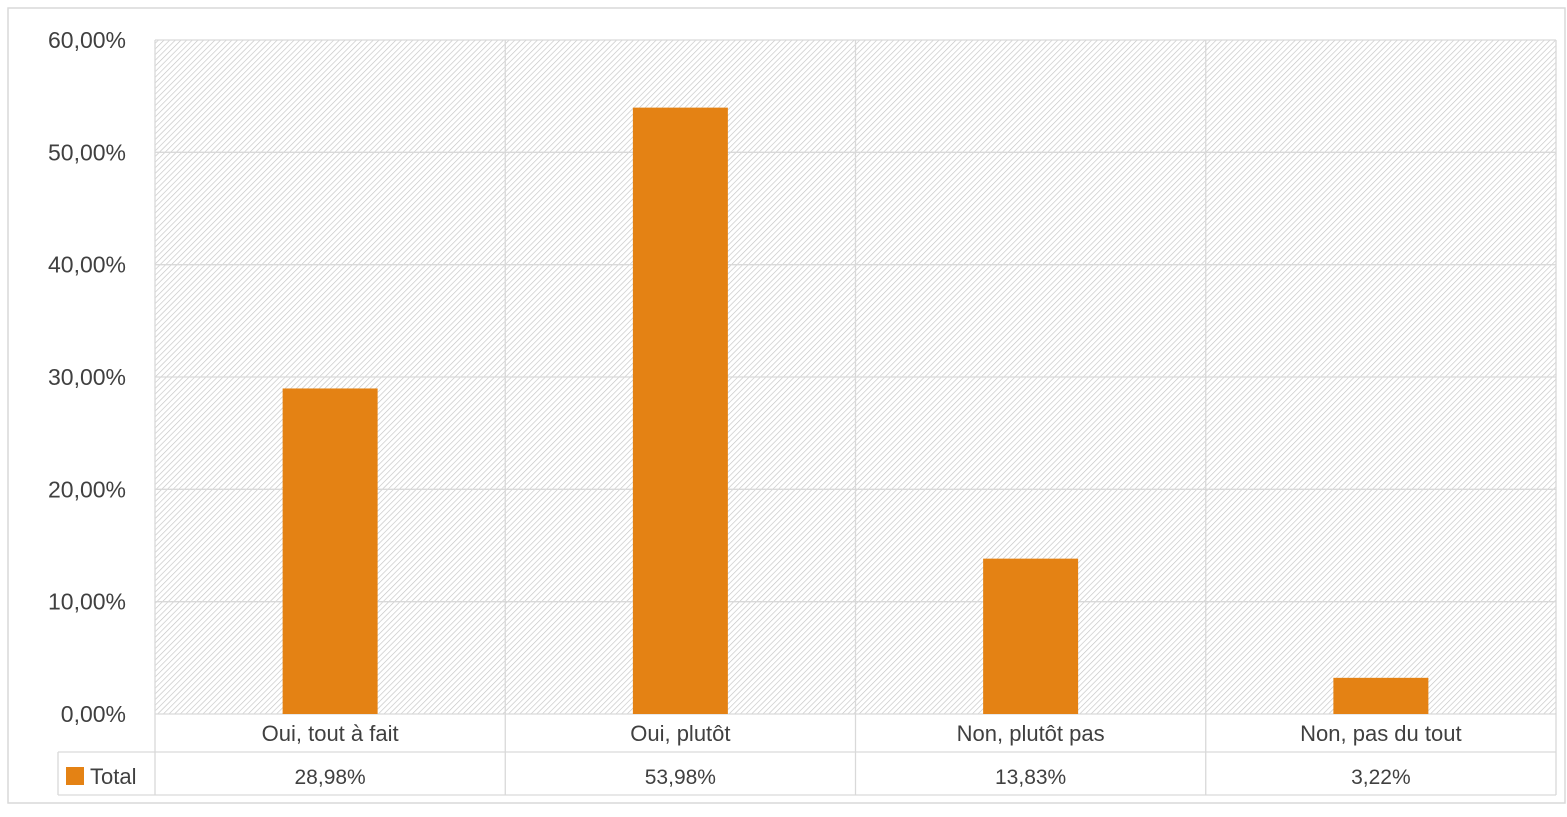  Describe the element at coordinates (1030, 777) in the screenshot. I see `data-value-label: 13,83%` at that location.